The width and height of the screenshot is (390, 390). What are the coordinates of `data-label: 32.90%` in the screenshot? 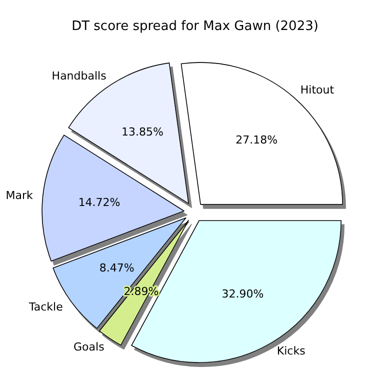 It's located at (243, 293).